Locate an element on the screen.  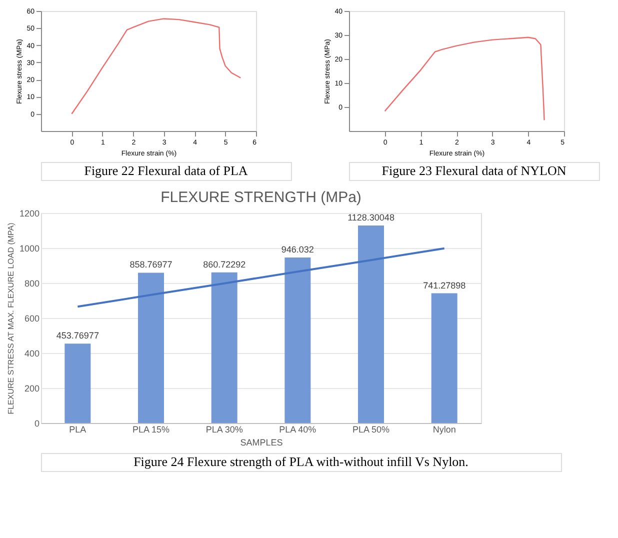
x-tick-label: PLA 30% is located at coordinates (224, 429).